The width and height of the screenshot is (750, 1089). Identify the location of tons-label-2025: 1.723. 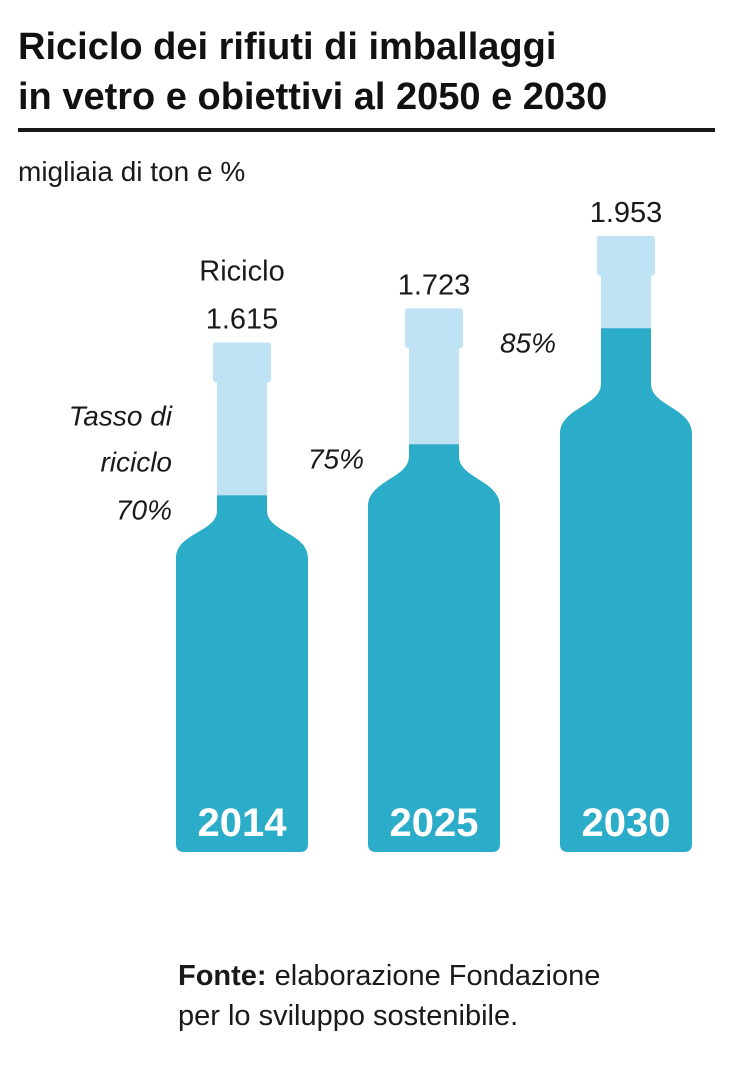
(434, 285).